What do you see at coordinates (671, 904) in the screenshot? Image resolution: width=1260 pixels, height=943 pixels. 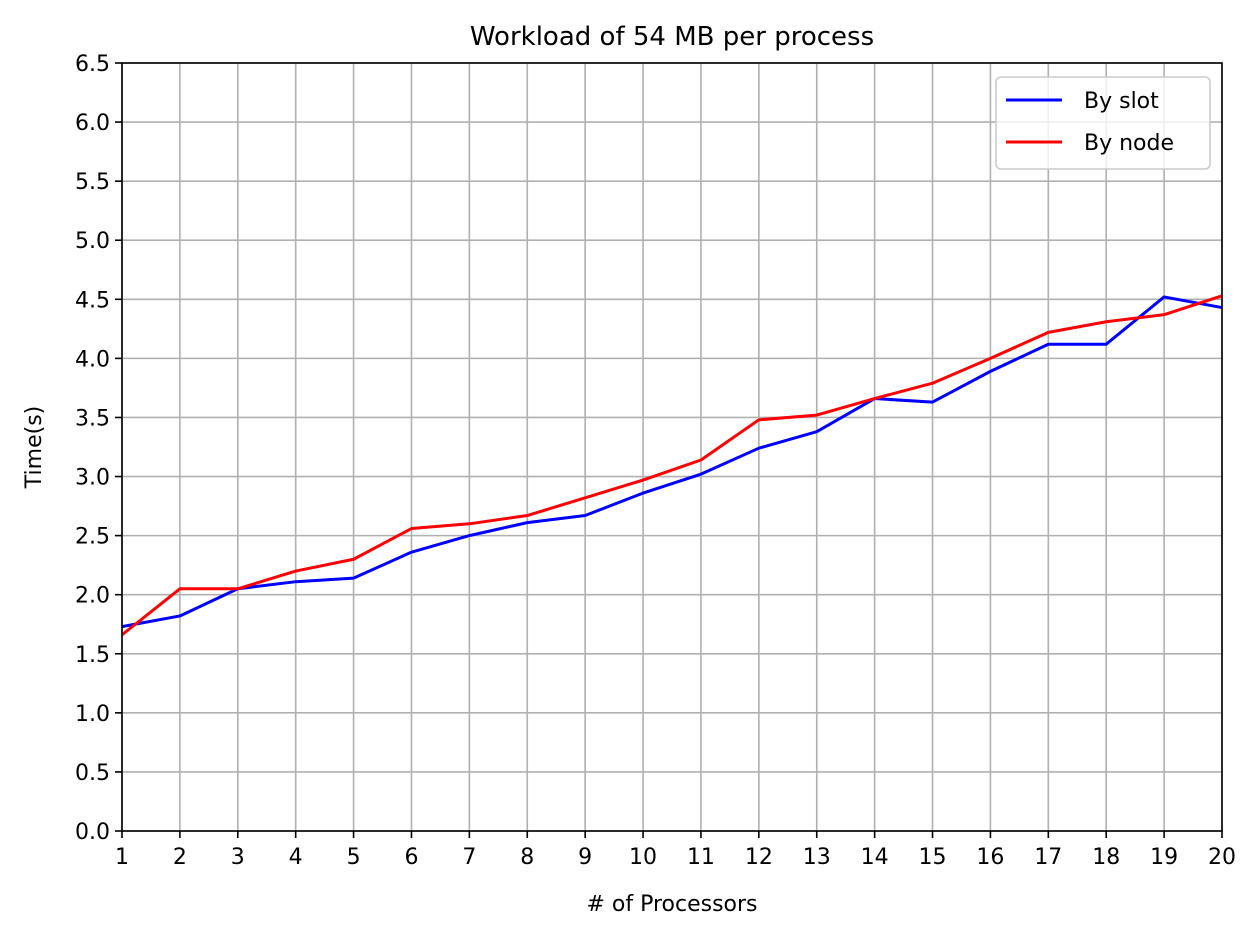 I see `x-axis-label: # of Processors` at bounding box center [671, 904].